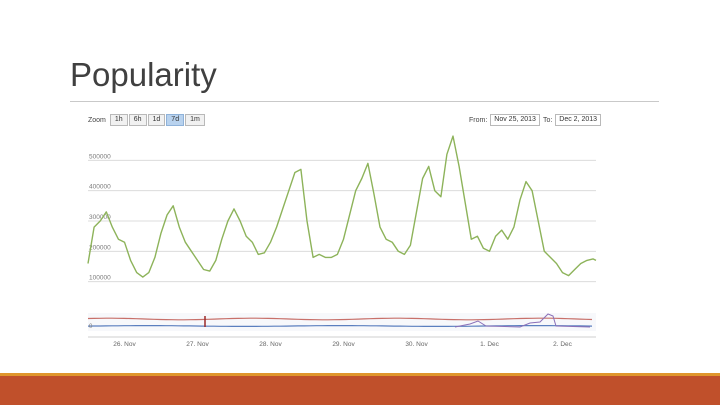 This screenshot has width=720, height=405. What do you see at coordinates (364, 101) in the screenshot?
I see `title-divider` at bounding box center [364, 101].